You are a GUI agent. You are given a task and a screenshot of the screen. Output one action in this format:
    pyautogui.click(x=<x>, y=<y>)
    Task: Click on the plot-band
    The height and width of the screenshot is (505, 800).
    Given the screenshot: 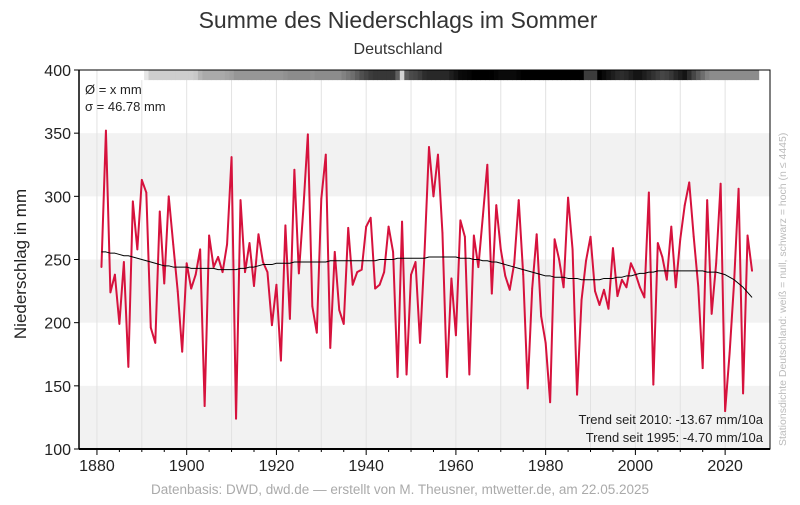 What is the action you would take?
    pyautogui.click(x=424, y=417)
    